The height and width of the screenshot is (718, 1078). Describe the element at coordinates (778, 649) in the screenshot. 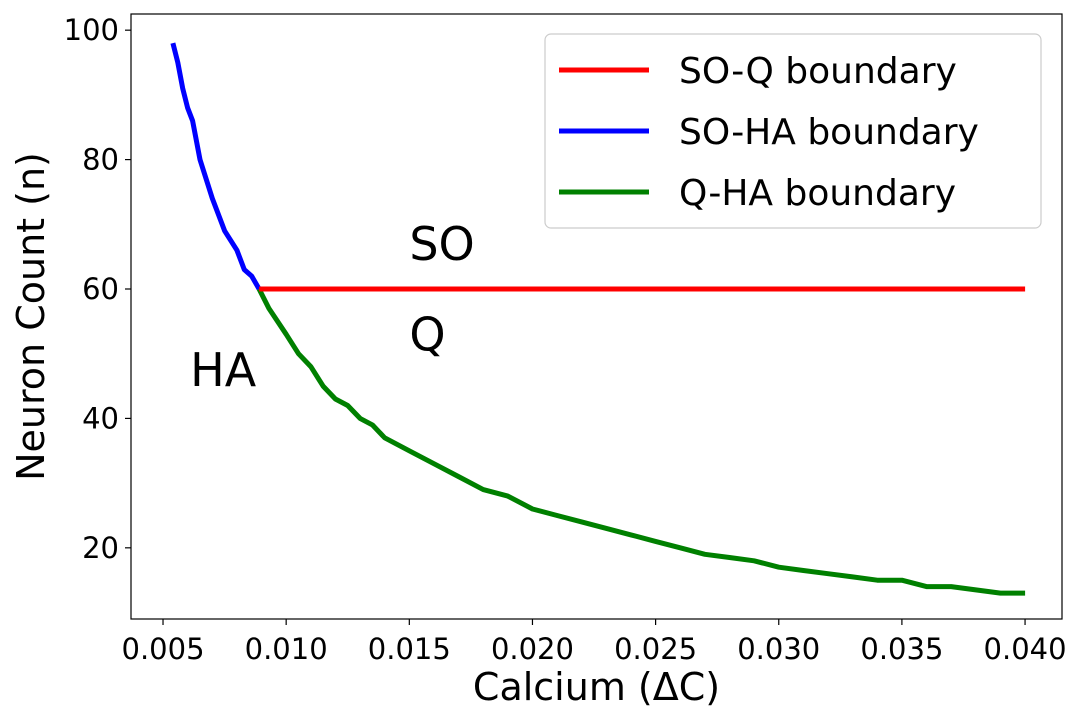

I see `x-tick-label: 0.030` at that location.